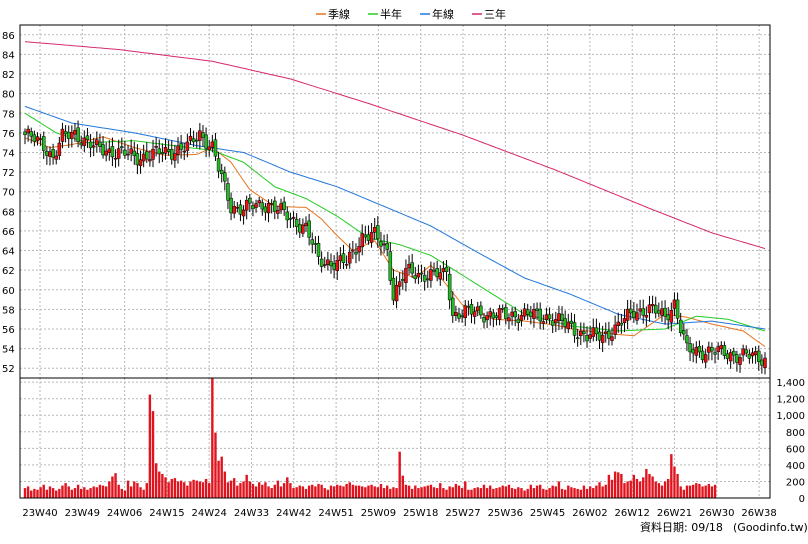 This screenshot has width=808, height=544. Describe the element at coordinates (378, 513) in the screenshot. I see `x-tick-label: 25W09` at that location.